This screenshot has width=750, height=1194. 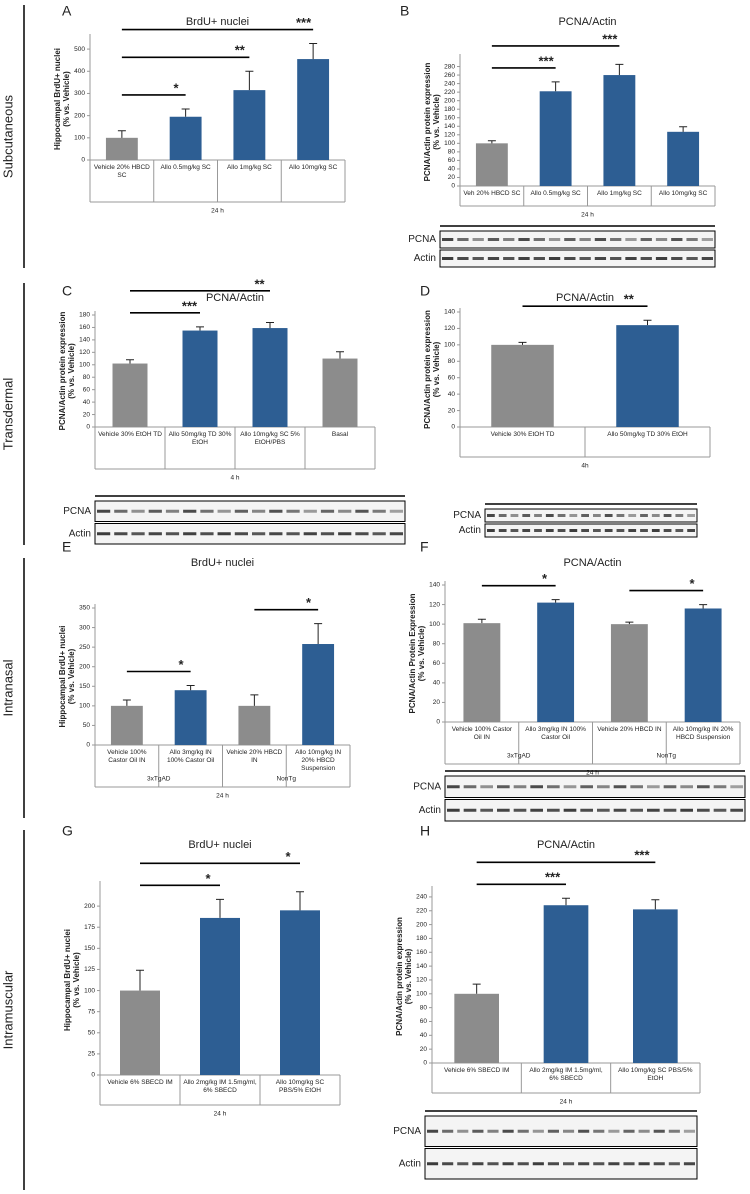 I want to click on y-tick-label: 25, so click(x=92, y=1054).